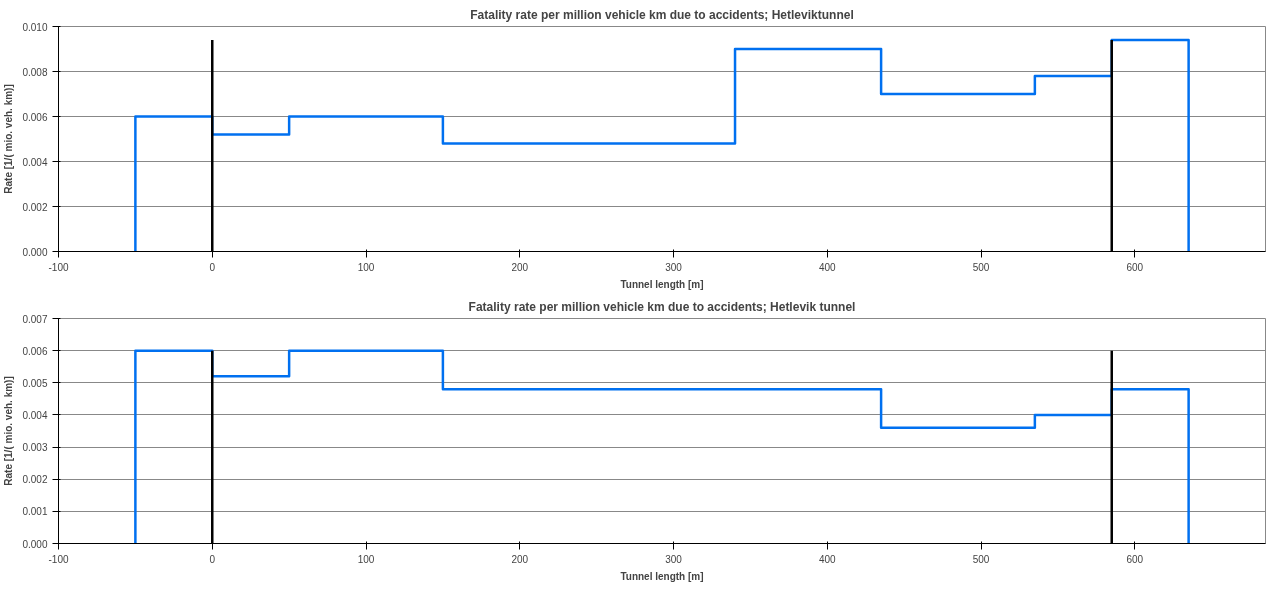  I want to click on y-tick-label: 0.005, so click(35, 383).